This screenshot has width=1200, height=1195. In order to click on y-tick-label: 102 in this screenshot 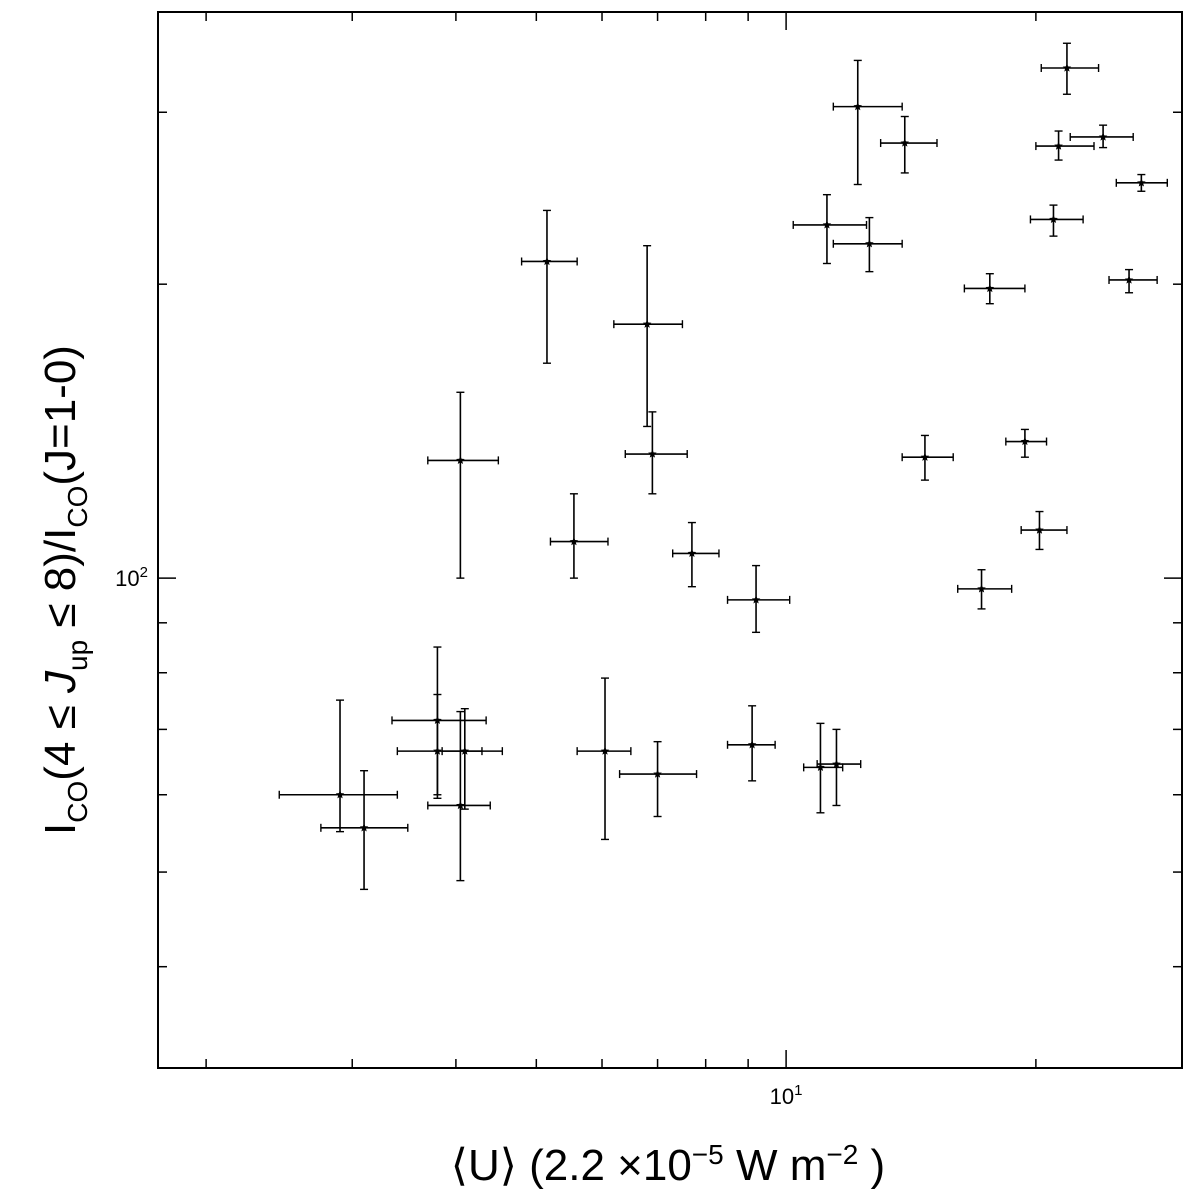, I will do `click(131, 577)`.